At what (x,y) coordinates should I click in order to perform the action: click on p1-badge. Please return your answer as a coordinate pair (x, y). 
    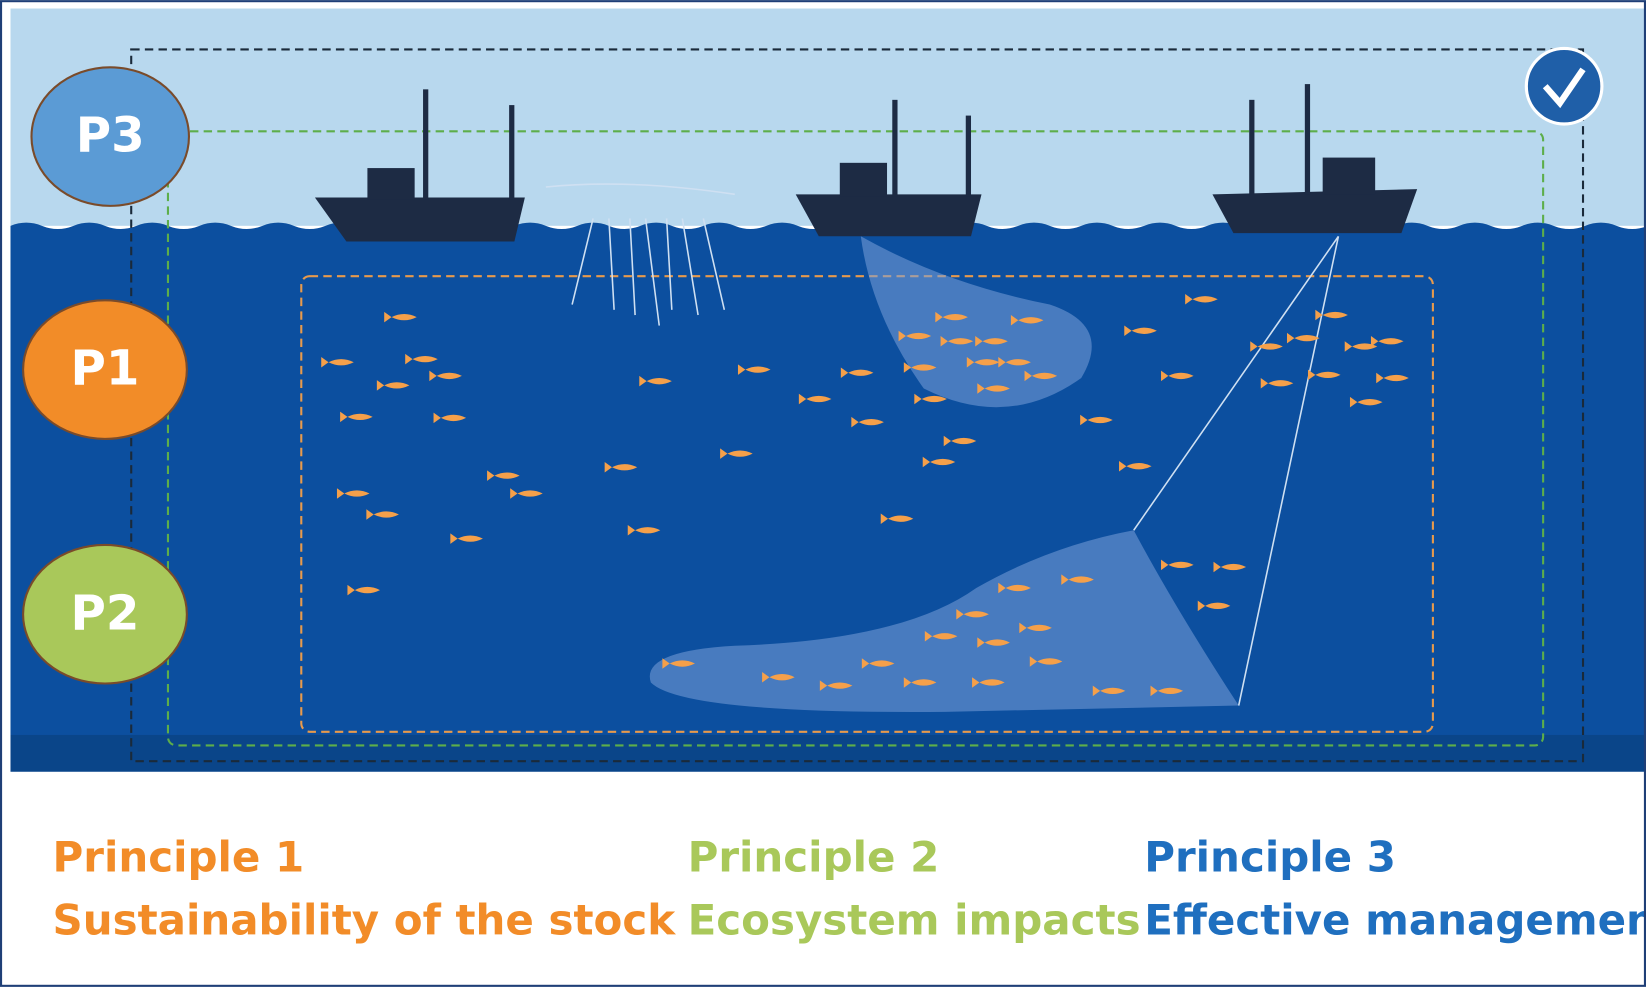
    Looking at the image, I should click on (105, 369).